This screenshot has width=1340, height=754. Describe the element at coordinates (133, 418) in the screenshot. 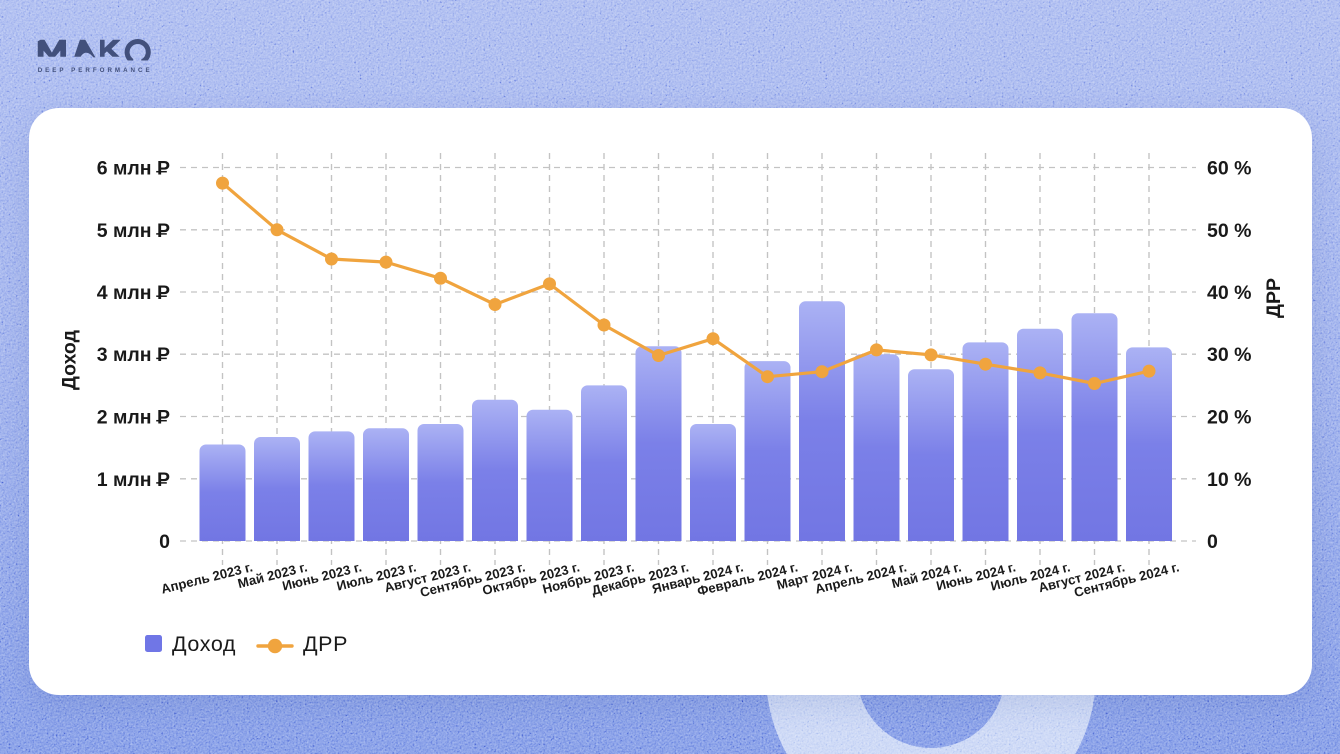

I see `svg-text: 2 млн Р` at that location.